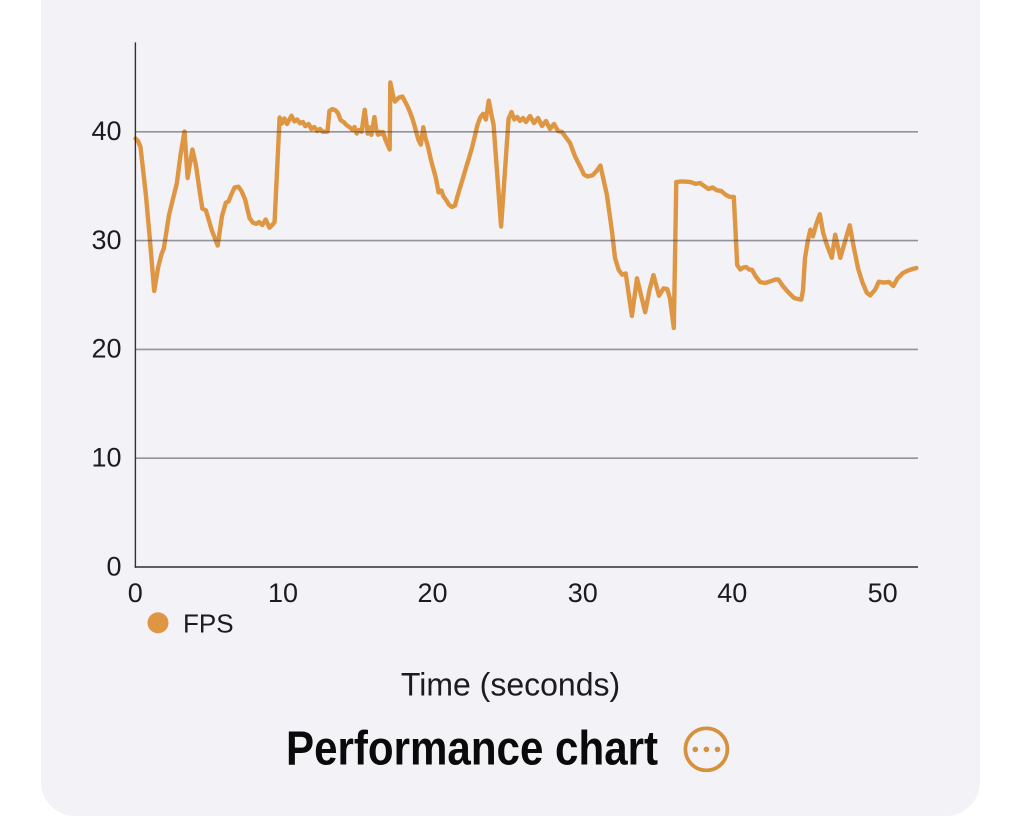 This screenshot has width=1024, height=819. Describe the element at coordinates (472, 749) in the screenshot. I see `svg-text: Performance chart` at that location.